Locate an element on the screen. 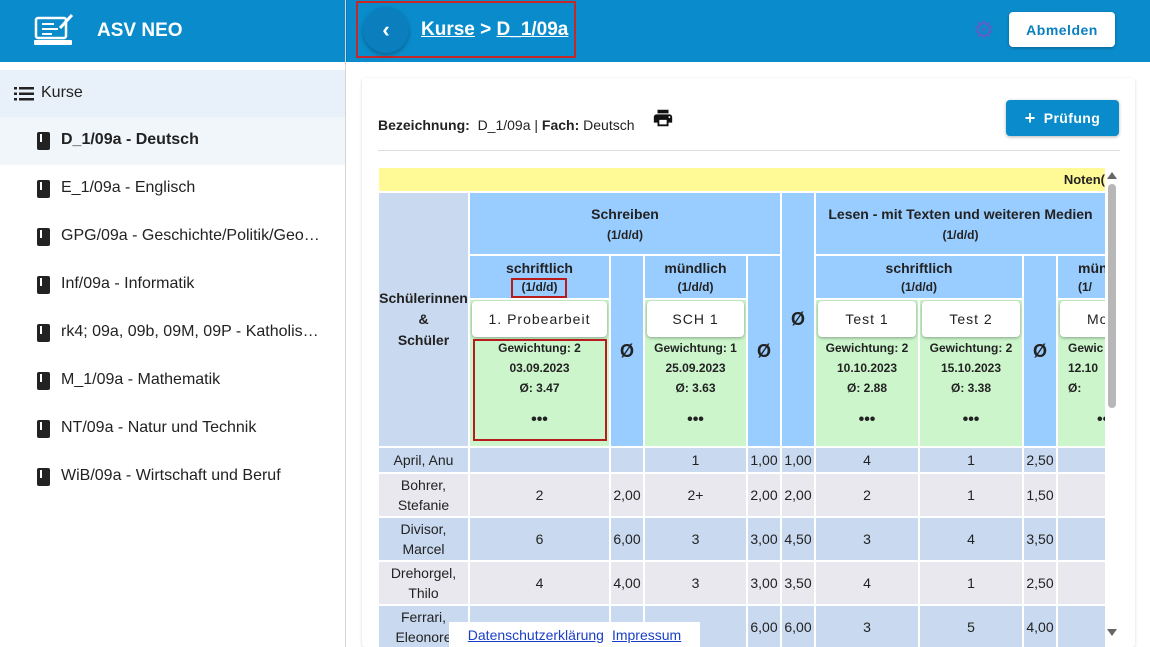 The height and width of the screenshot is (647, 1150). exam-button-probearbeit: 1. Probearbeit is located at coordinates (539, 319).